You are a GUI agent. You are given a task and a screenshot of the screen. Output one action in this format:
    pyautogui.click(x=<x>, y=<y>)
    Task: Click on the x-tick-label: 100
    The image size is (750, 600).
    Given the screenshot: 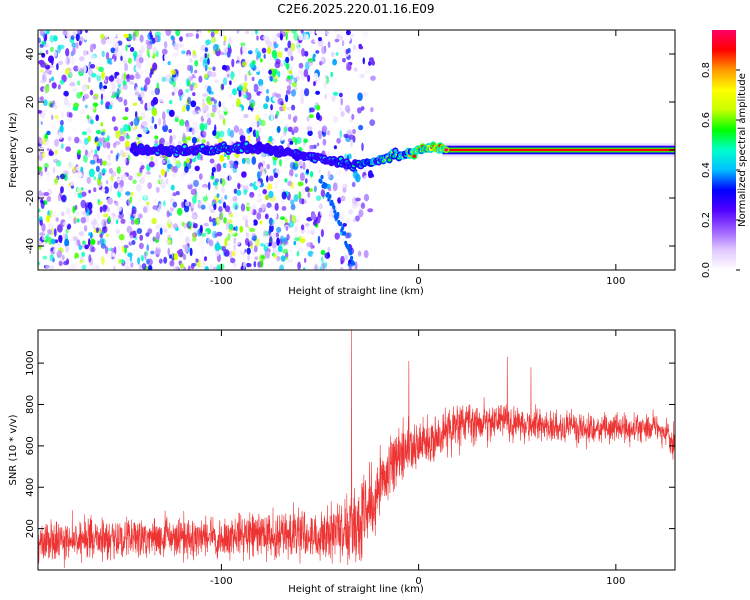 What is the action you would take?
    pyautogui.click(x=615, y=281)
    